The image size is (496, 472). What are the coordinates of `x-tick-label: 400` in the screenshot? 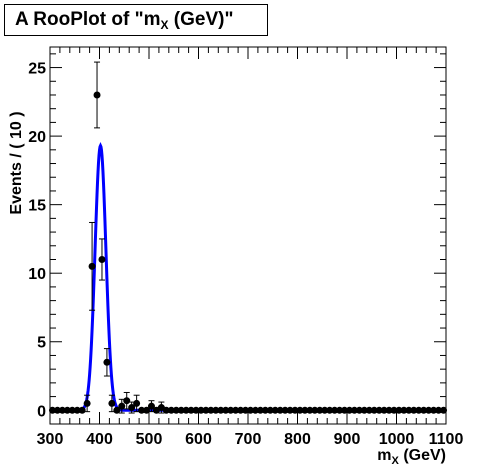 It's located at (99, 439).